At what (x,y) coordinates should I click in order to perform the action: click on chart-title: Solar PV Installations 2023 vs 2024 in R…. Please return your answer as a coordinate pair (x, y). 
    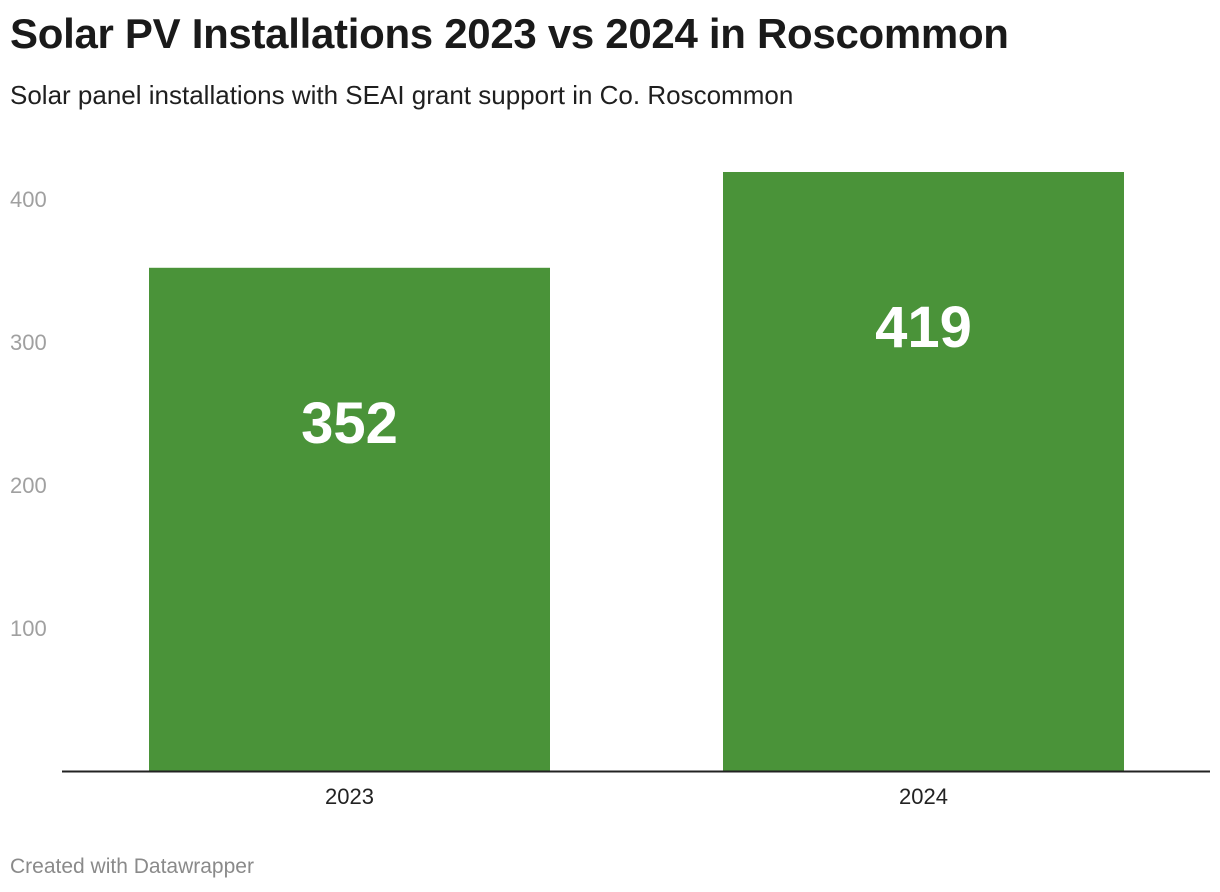
    Looking at the image, I should click on (509, 33).